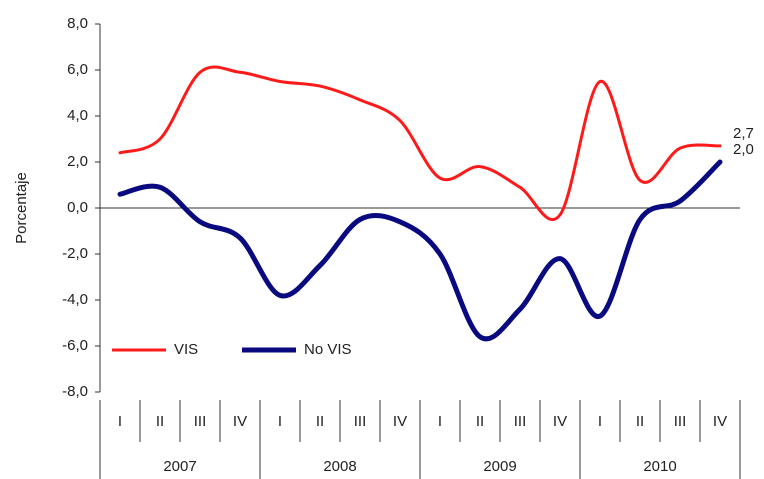 Image resolution: width=764 pixels, height=479 pixels. Describe the element at coordinates (77, 207) in the screenshot. I see `y-tick-label: 0,0` at that location.